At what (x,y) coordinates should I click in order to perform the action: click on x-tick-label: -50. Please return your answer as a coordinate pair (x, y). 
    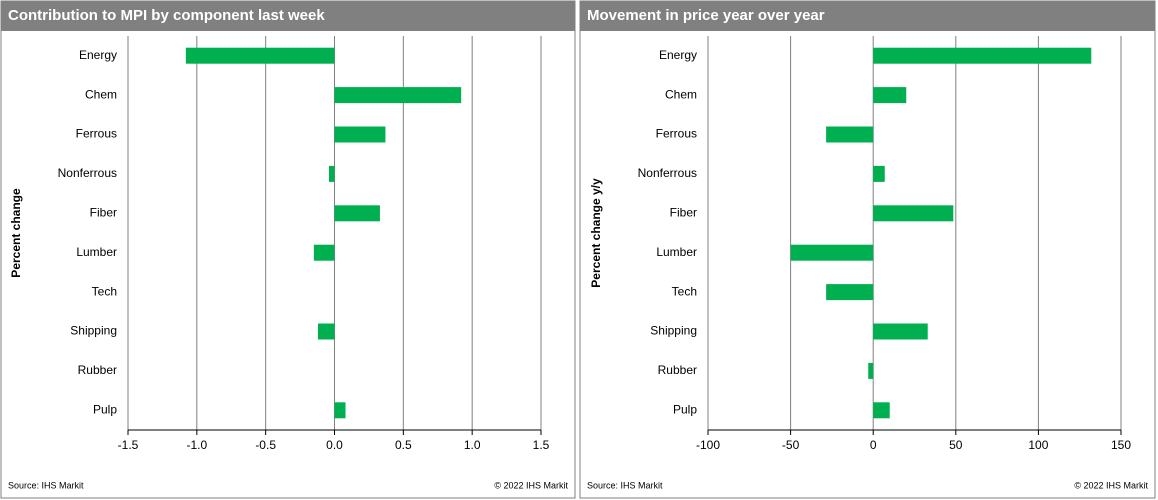
    Looking at the image, I should click on (791, 445).